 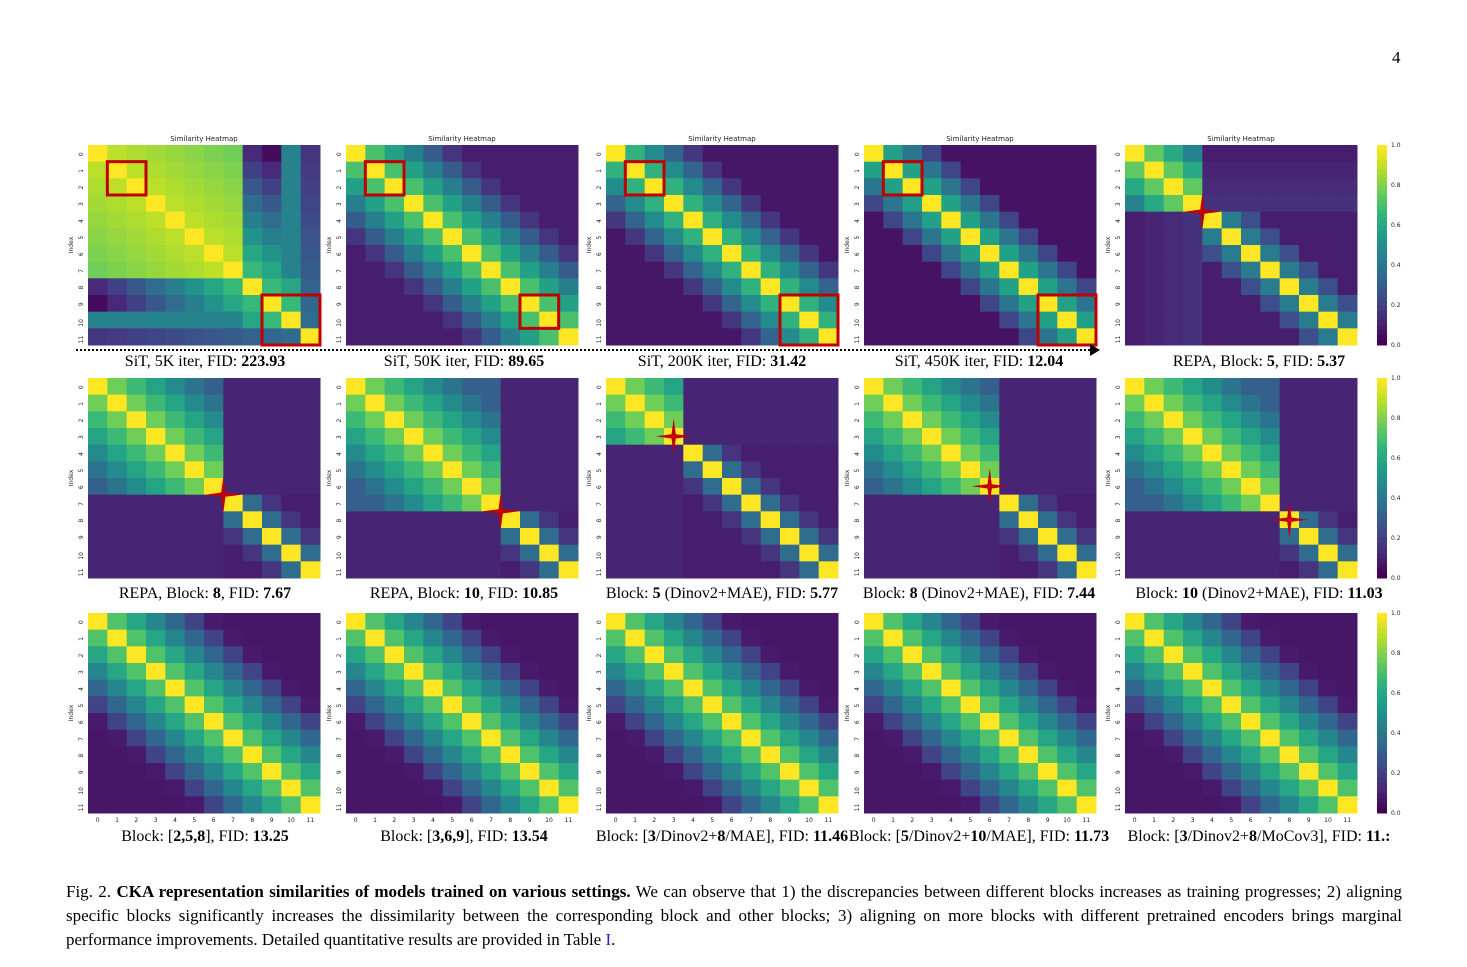 I want to click on caption-text: /Dinov2+, so click(x=939, y=836).